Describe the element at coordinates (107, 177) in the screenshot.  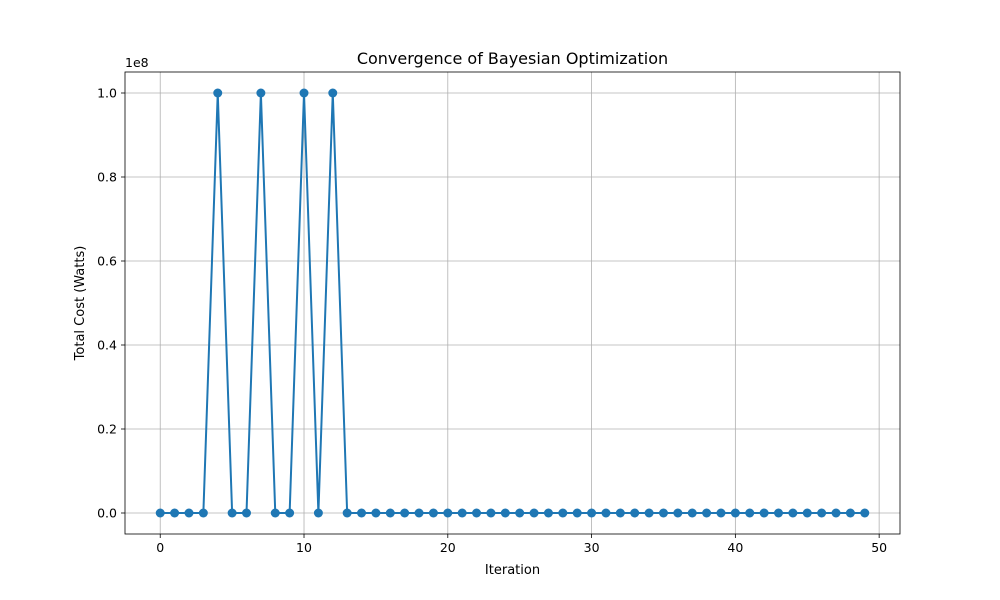
I see `y-tick-label: 0.8` at that location.